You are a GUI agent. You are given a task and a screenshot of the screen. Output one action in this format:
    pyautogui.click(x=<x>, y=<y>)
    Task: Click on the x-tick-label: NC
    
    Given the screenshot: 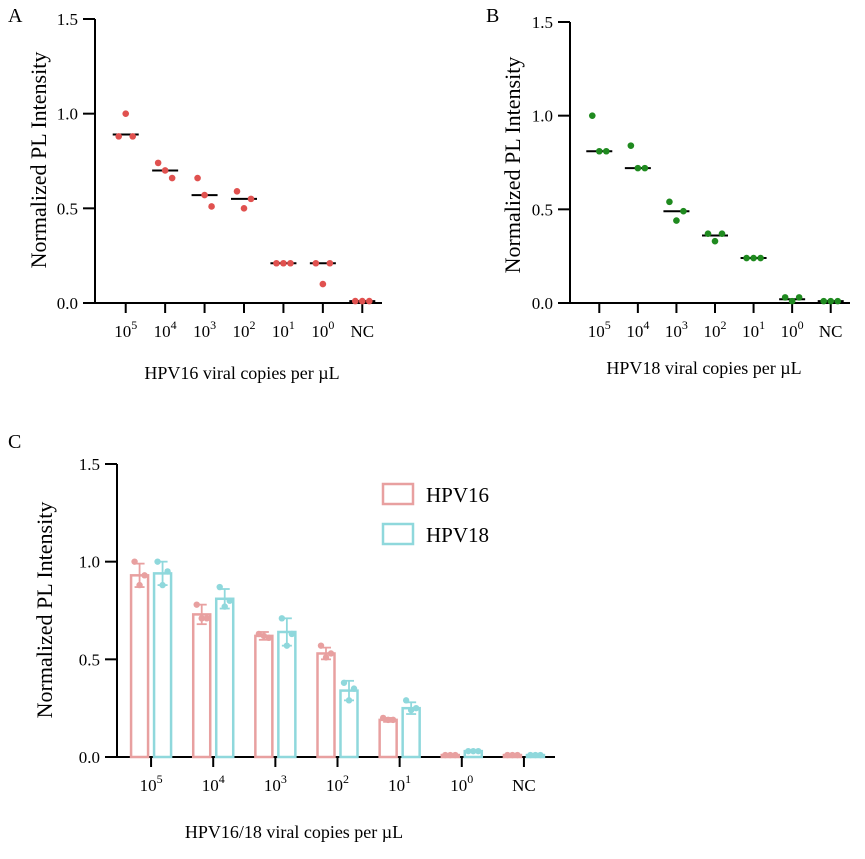 What is the action you would take?
    pyautogui.click(x=831, y=331)
    